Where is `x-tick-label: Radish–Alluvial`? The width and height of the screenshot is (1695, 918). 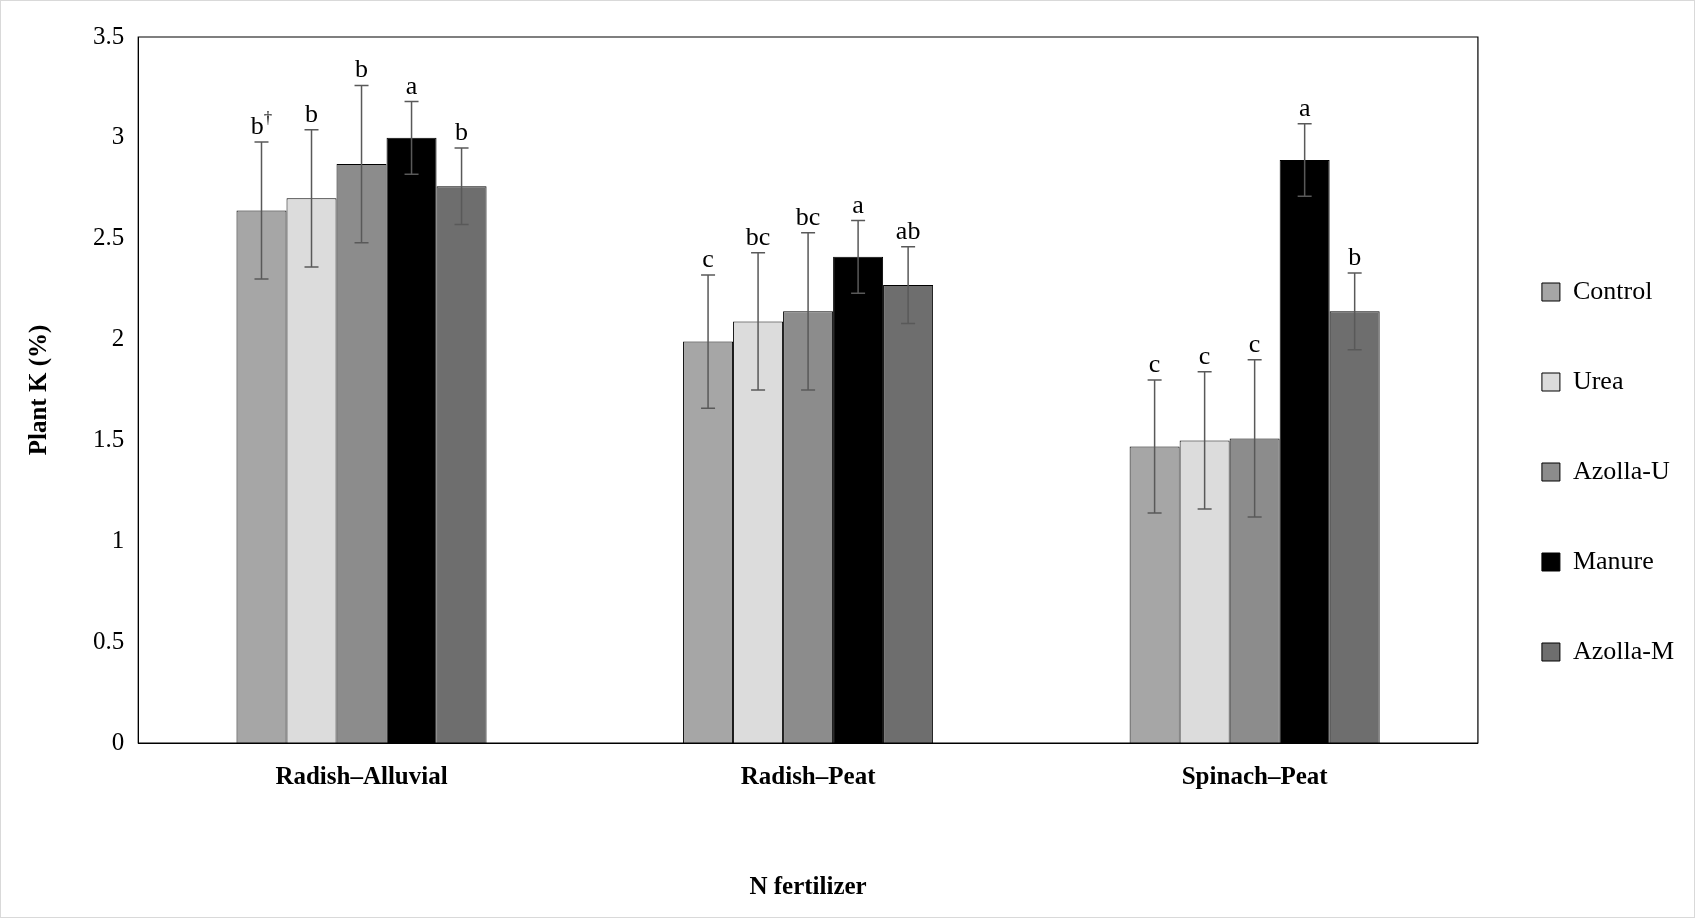 x-tick-label: Radish–Alluvial is located at coordinates (361, 776).